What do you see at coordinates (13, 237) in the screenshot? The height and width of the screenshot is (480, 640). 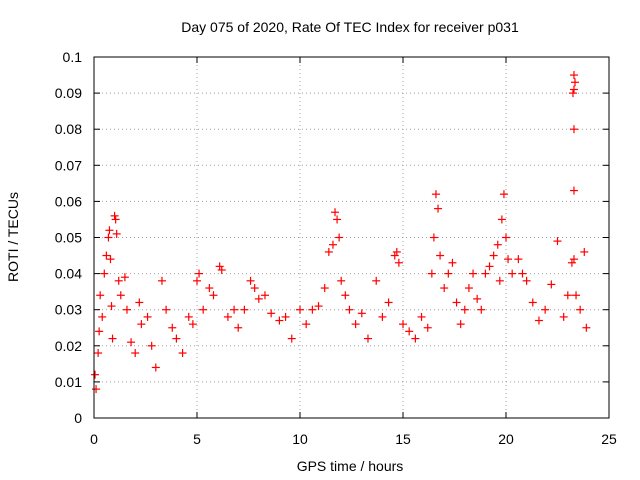 I see `y-axis-label: ROTI / TECUs` at bounding box center [13, 237].